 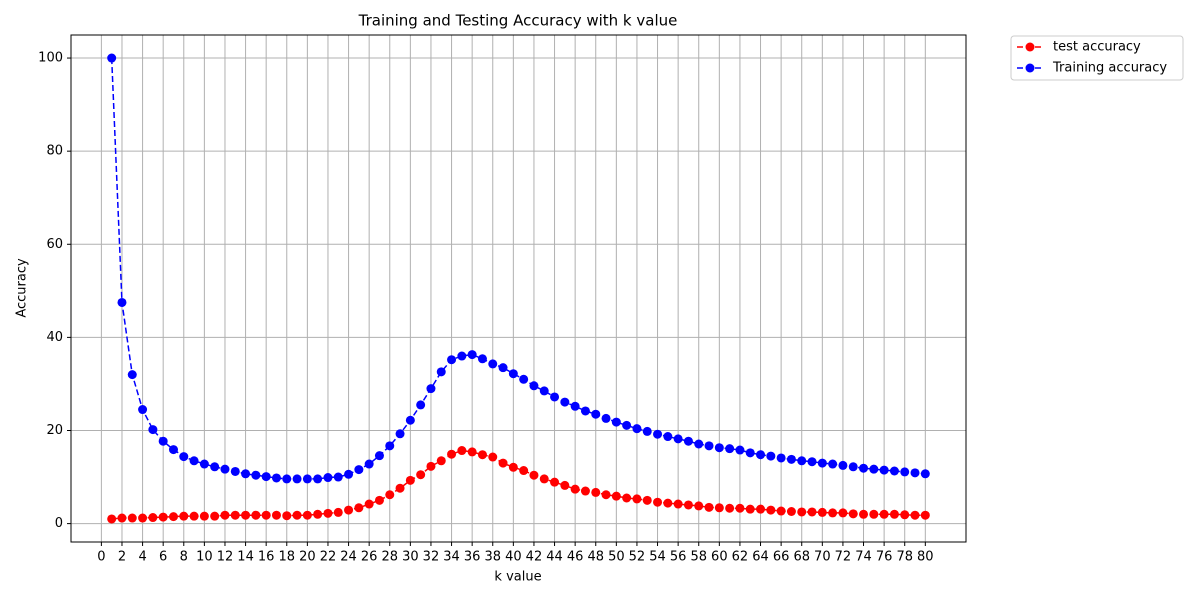 What do you see at coordinates (225, 557) in the screenshot?
I see `x-tick-label: 12` at bounding box center [225, 557].